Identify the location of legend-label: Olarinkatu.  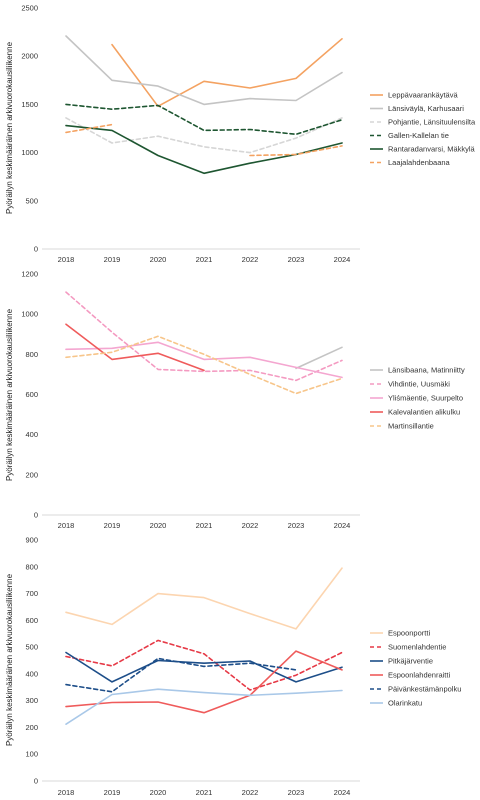
(405, 703).